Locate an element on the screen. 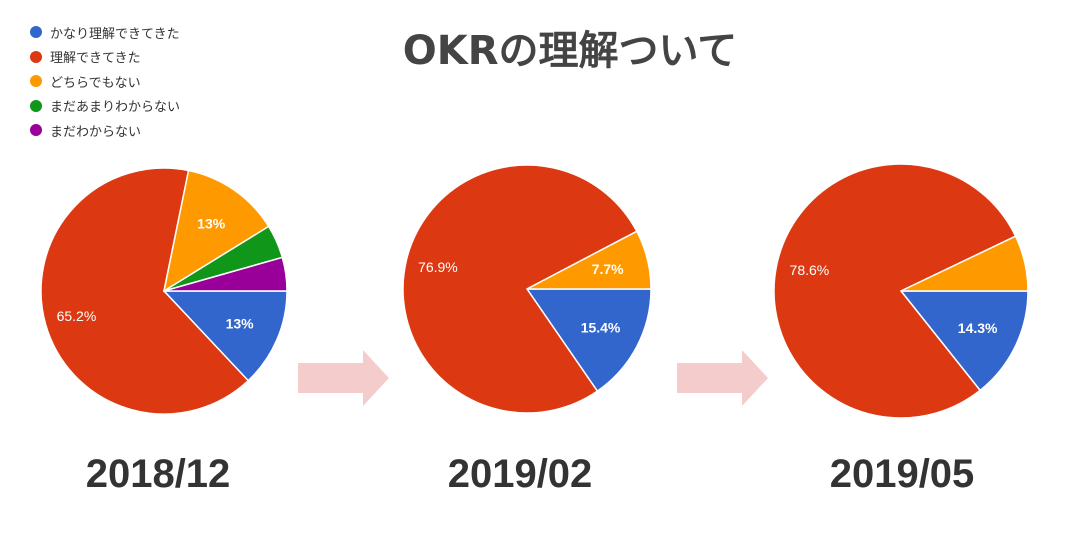  pie-chart-2019-02: 15.4% 76.9% 7.7% is located at coordinates (527, 289).